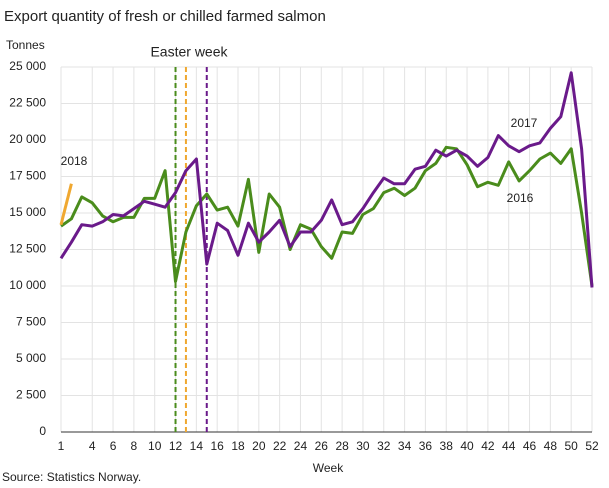 Image resolution: width=609 pixels, height=488 pixels. What do you see at coordinates (31, 358) in the screenshot?
I see `y-tick-label: 5 000` at bounding box center [31, 358].